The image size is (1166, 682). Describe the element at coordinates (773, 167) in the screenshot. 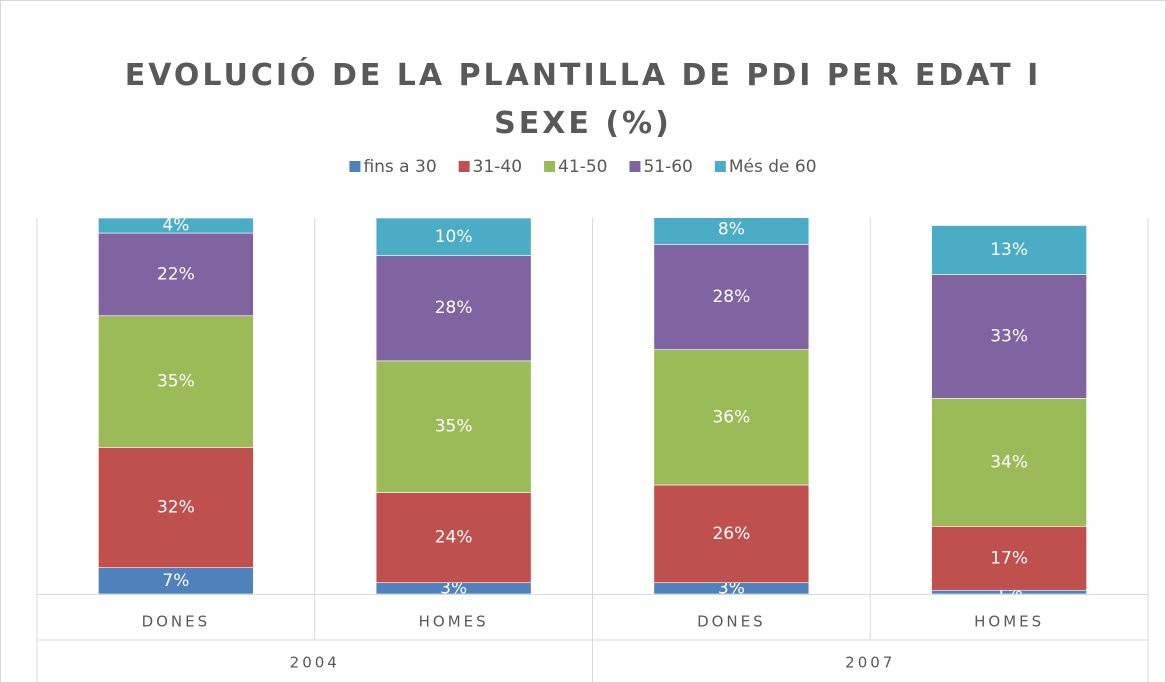

I see `legend-label: Més de 60` at that location.